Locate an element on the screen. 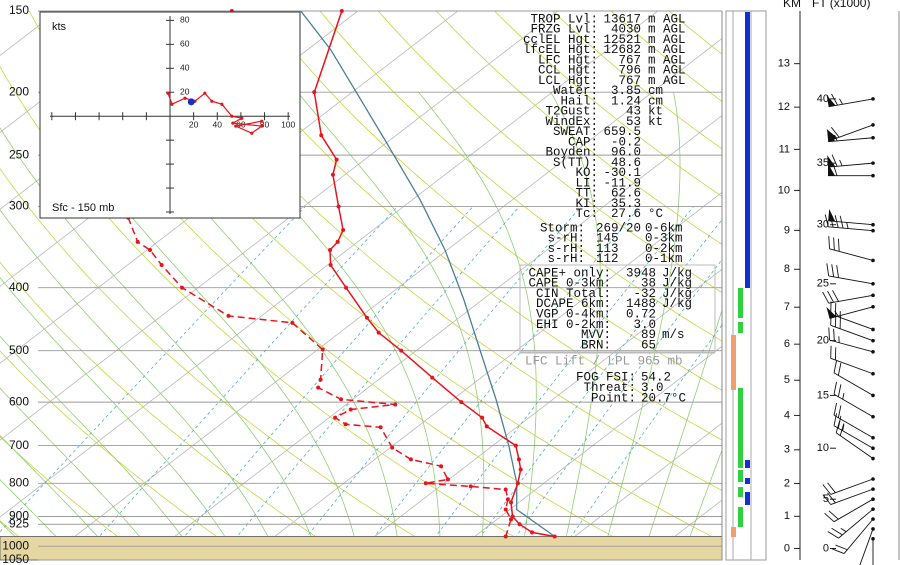  box-value: 65 is located at coordinates (648, 345).